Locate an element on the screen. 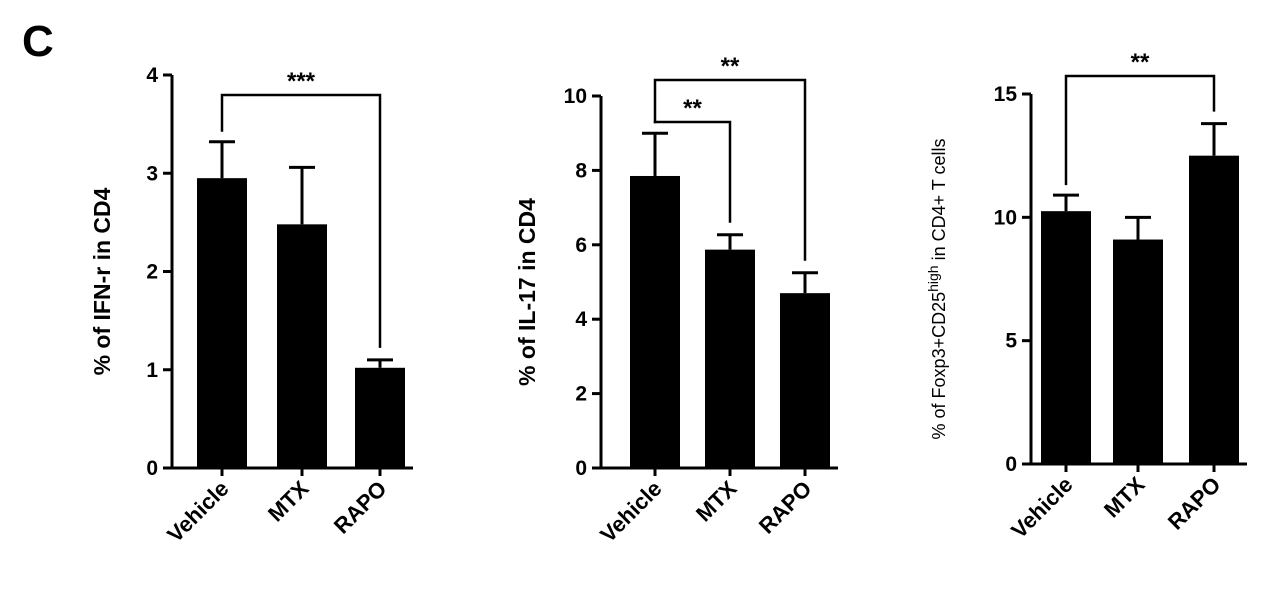  significance-label: *** is located at coordinates (301, 81).